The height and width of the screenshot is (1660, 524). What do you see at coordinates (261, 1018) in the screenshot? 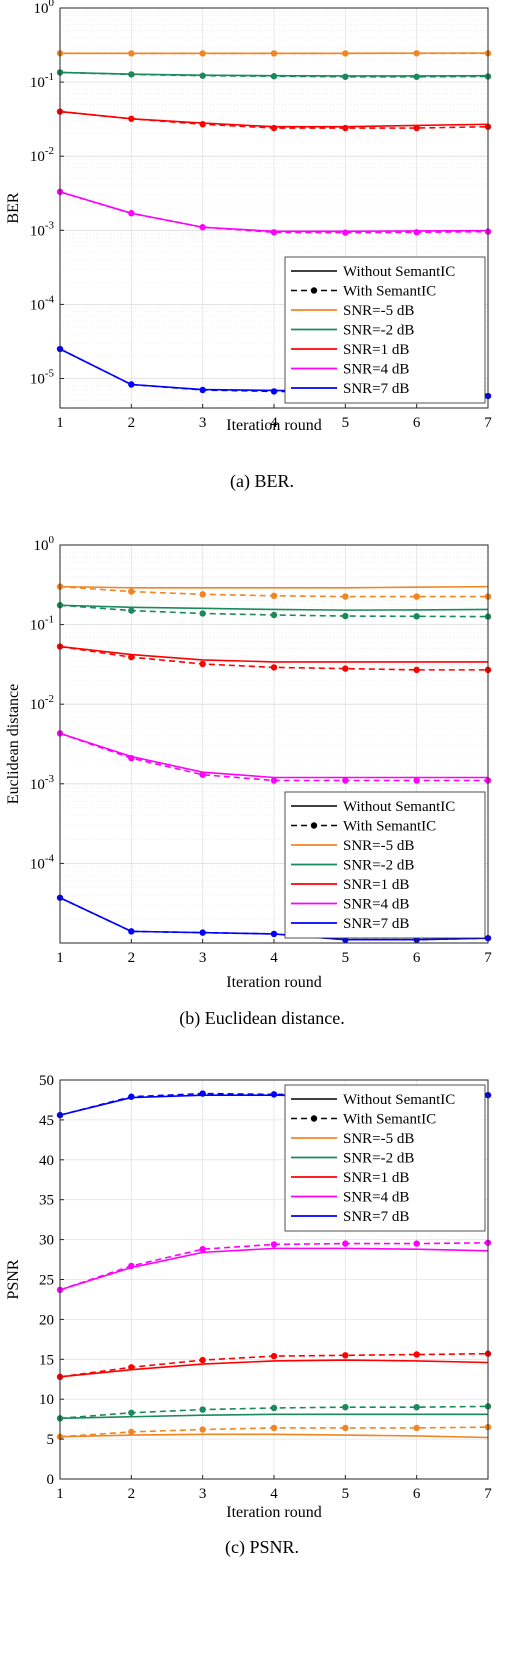
I see `figure-caption: (b) Euclidean distance.` at bounding box center [261, 1018].